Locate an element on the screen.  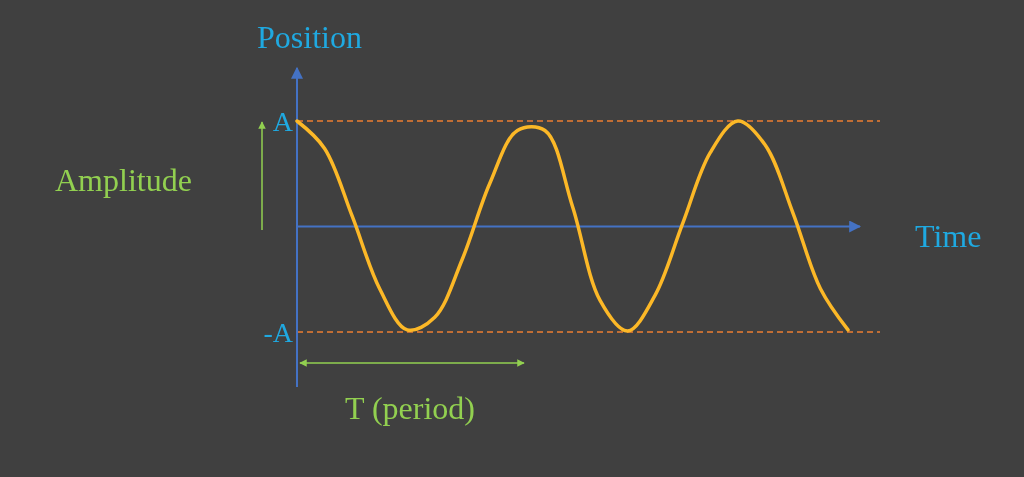
ref-line-label: -A is located at coordinates (278, 332).